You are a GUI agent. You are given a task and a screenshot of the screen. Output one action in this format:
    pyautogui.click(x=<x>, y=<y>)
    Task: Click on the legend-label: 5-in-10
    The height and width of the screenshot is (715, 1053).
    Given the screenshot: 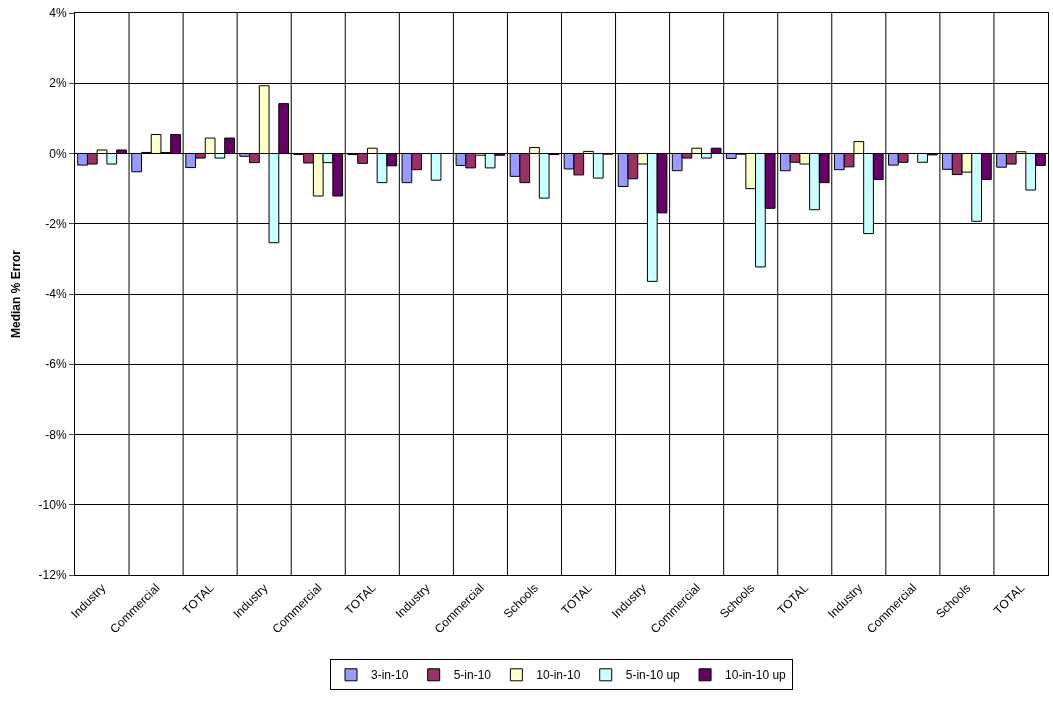 What is the action you would take?
    pyautogui.click(x=472, y=675)
    